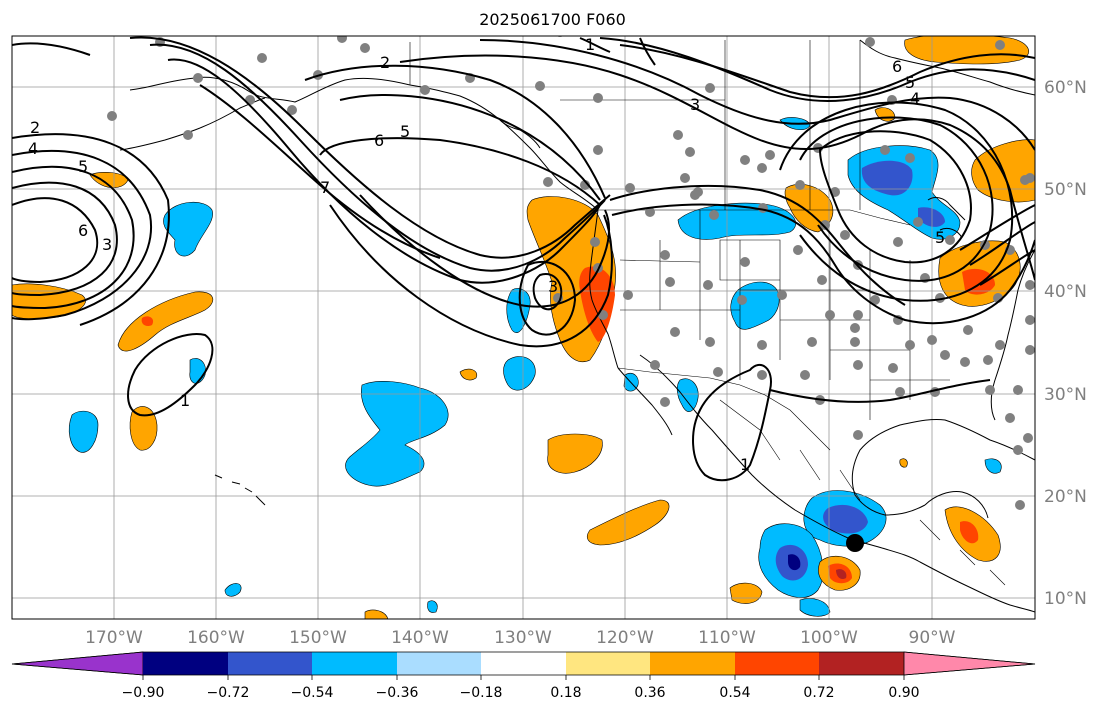  Describe the element at coordinates (481, 693) in the screenshot. I see `colorbar-tick-label: −0.18` at that location.